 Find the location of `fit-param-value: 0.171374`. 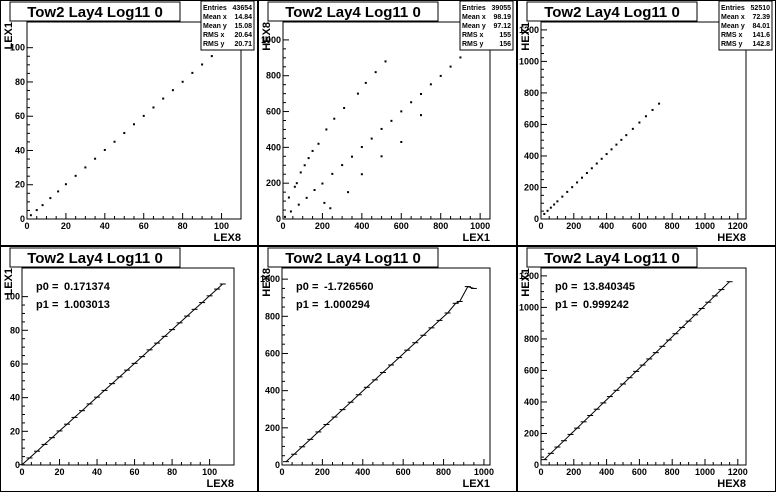

fit-param-value: 0.171374 is located at coordinates (87, 287).